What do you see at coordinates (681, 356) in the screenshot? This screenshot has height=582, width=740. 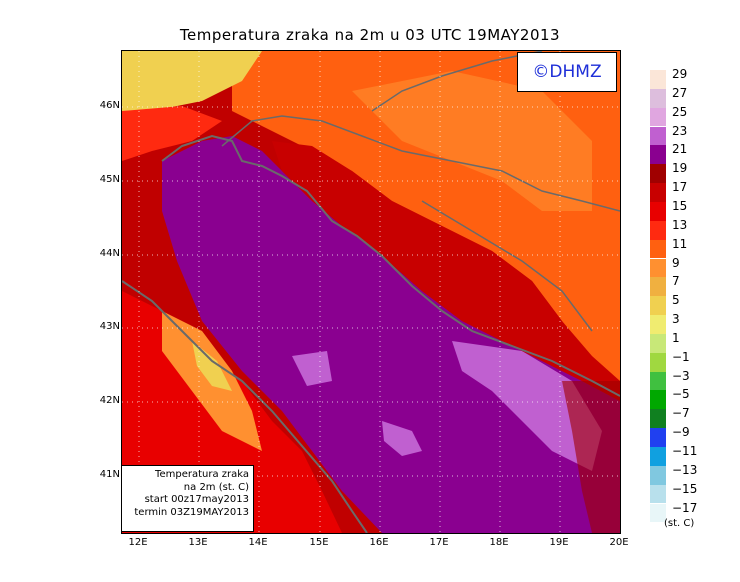 I see `legend-level-label: −1` at bounding box center [681, 356].